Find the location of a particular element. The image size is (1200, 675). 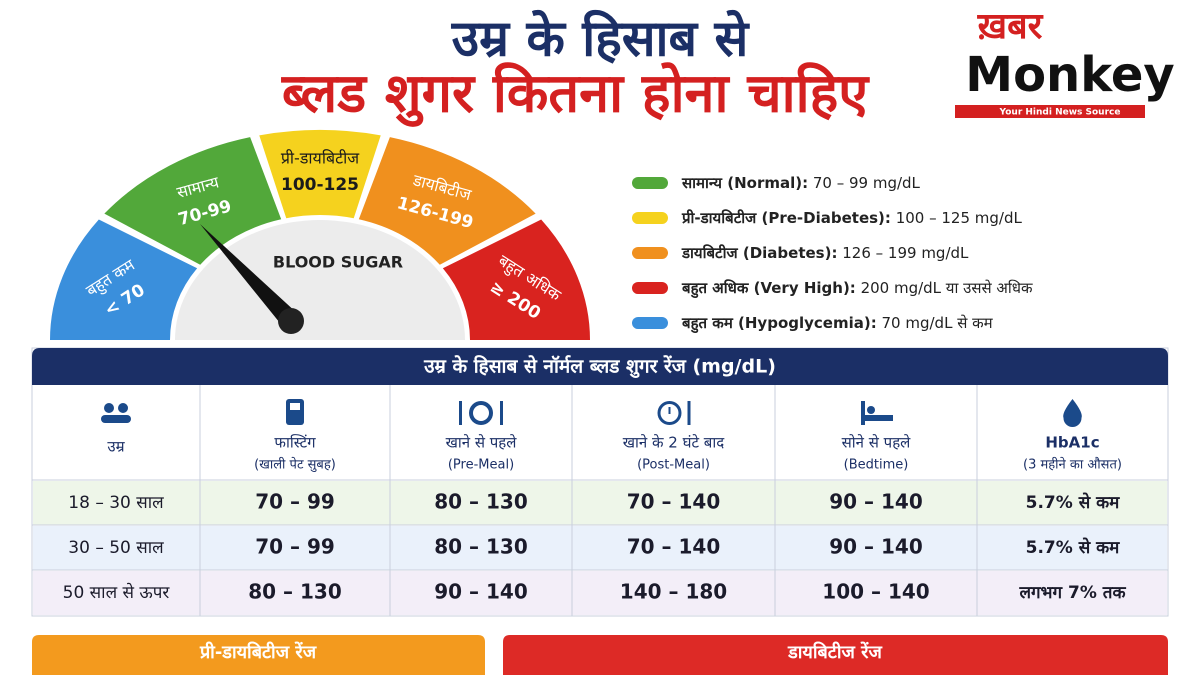

footer-right-bar is located at coordinates (835, 655).